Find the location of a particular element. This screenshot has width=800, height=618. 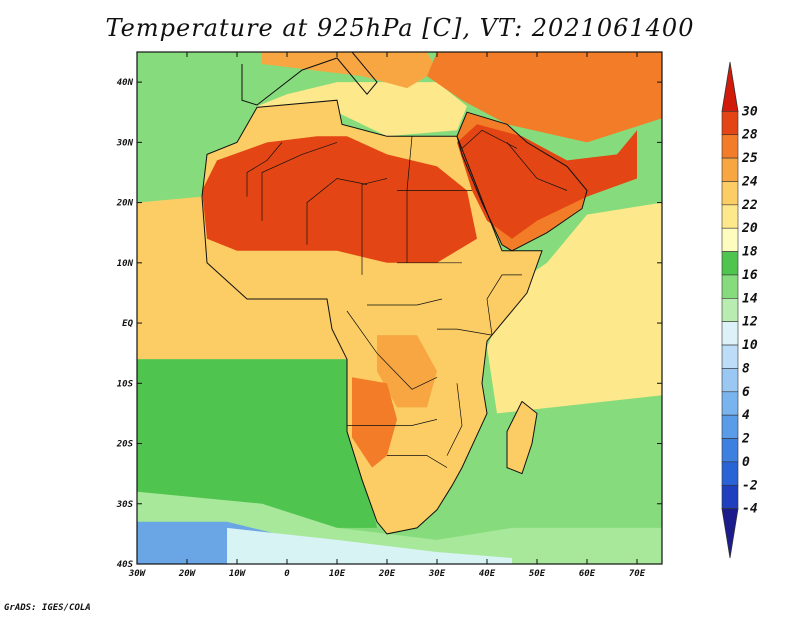

colorbar-label: 2 is located at coordinates (745, 439).